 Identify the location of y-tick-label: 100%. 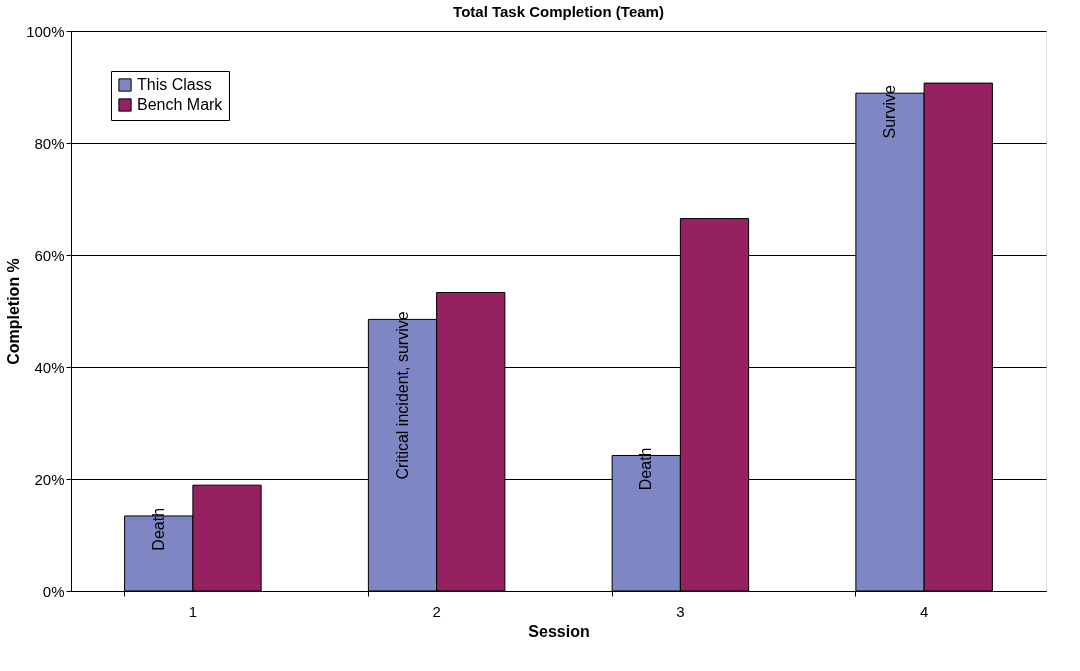
(45, 31).